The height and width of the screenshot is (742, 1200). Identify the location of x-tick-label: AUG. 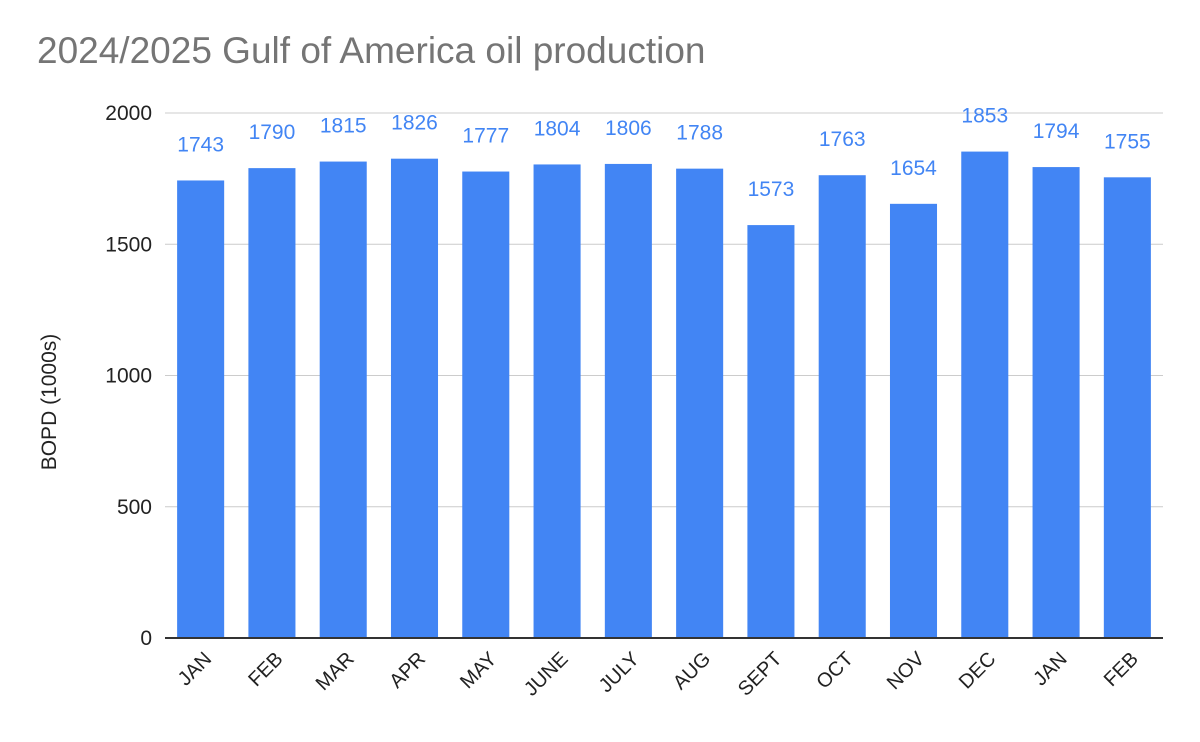
(692, 671).